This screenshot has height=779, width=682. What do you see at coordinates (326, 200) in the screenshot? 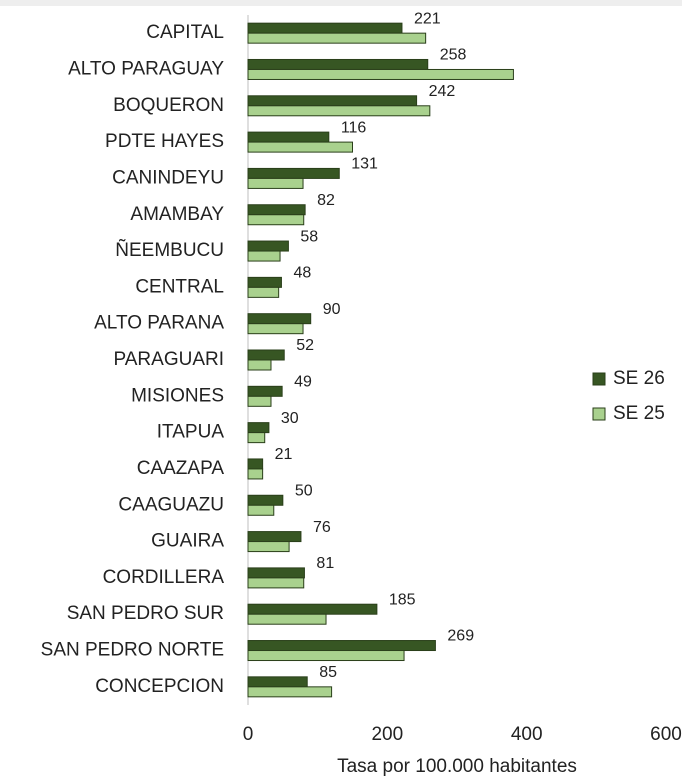
I see `value-label: 82` at bounding box center [326, 200].